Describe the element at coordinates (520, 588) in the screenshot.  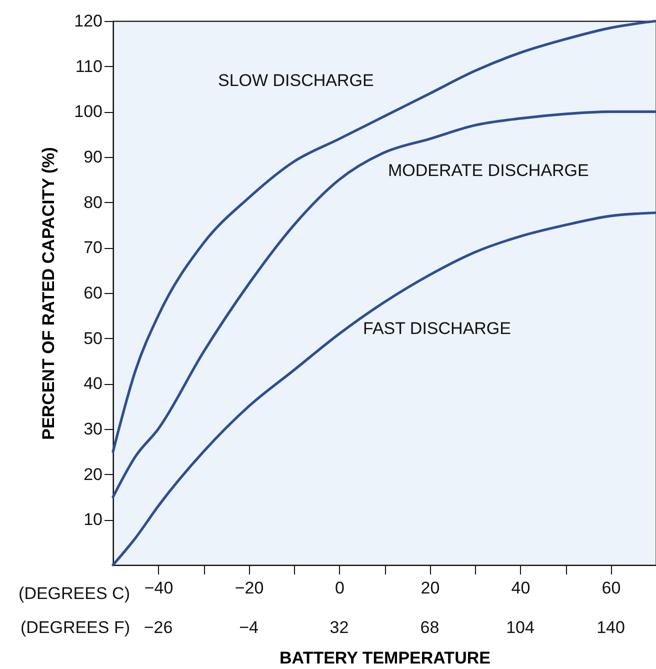
I see `x-tick-label: 40` at that location.